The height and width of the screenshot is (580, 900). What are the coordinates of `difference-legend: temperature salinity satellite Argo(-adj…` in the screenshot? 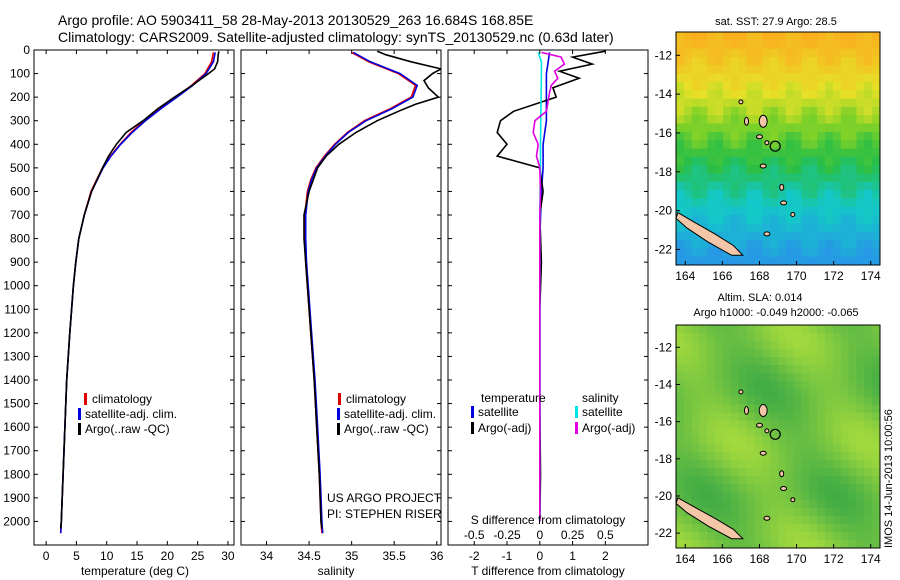 It's located at (553, 413).